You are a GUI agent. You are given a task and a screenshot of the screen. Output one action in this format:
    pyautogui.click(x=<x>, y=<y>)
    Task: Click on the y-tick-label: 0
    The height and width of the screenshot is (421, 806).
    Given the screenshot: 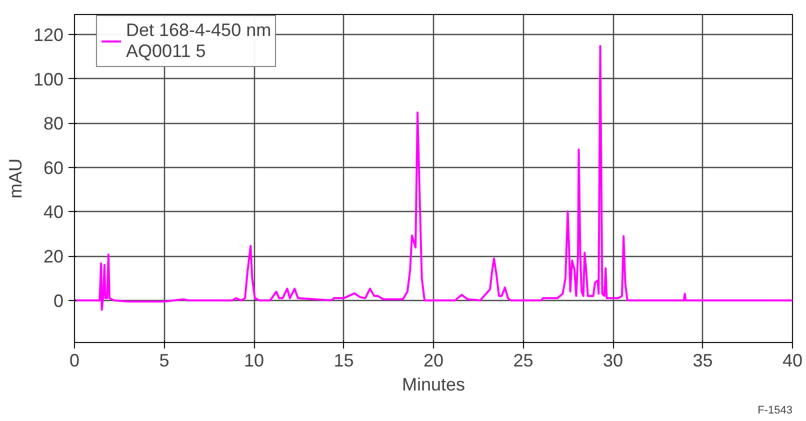 What is the action you would take?
    pyautogui.click(x=58, y=300)
    